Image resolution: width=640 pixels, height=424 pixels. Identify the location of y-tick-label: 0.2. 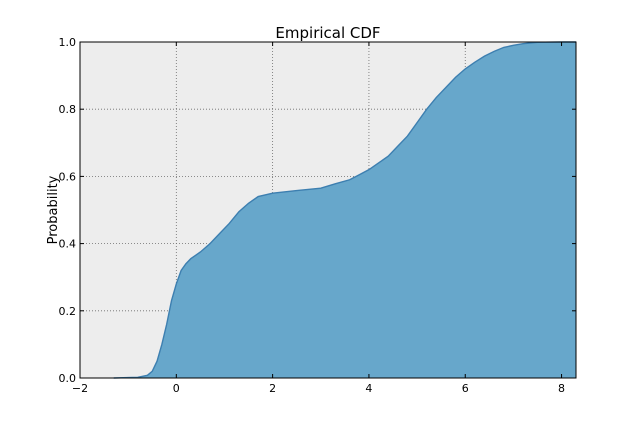
(68, 311).